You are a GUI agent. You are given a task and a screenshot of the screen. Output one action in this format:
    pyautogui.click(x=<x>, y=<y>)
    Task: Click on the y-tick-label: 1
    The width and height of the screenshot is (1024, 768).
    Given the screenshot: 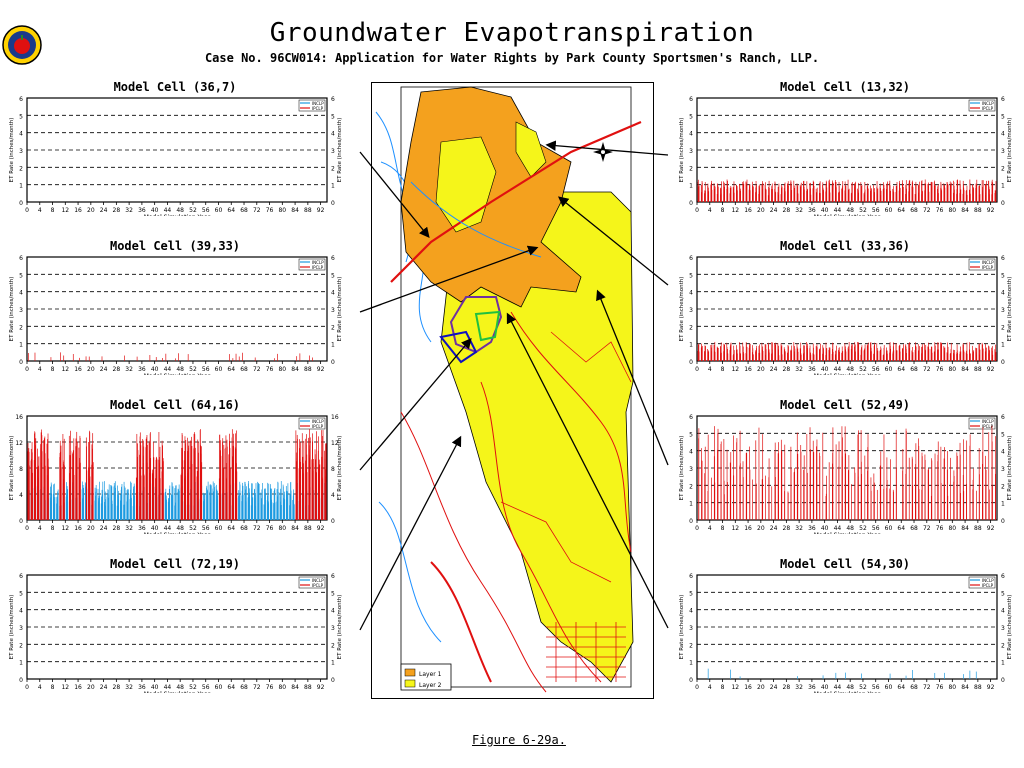 What is the action you would take?
    pyautogui.click(x=691, y=345)
    